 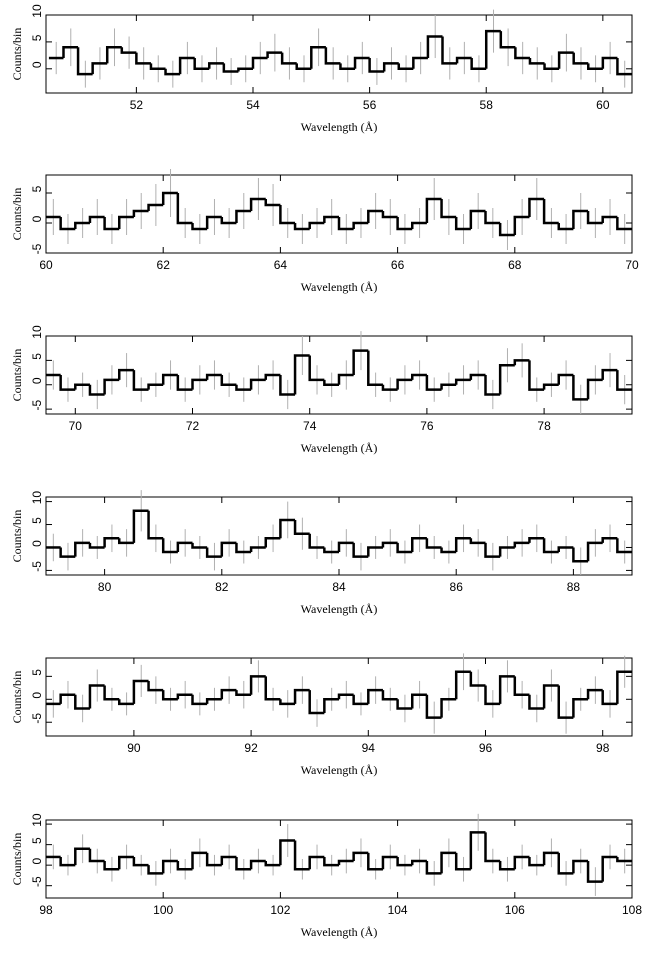 I want to click on x-tick-label: 94, so click(x=369, y=748).